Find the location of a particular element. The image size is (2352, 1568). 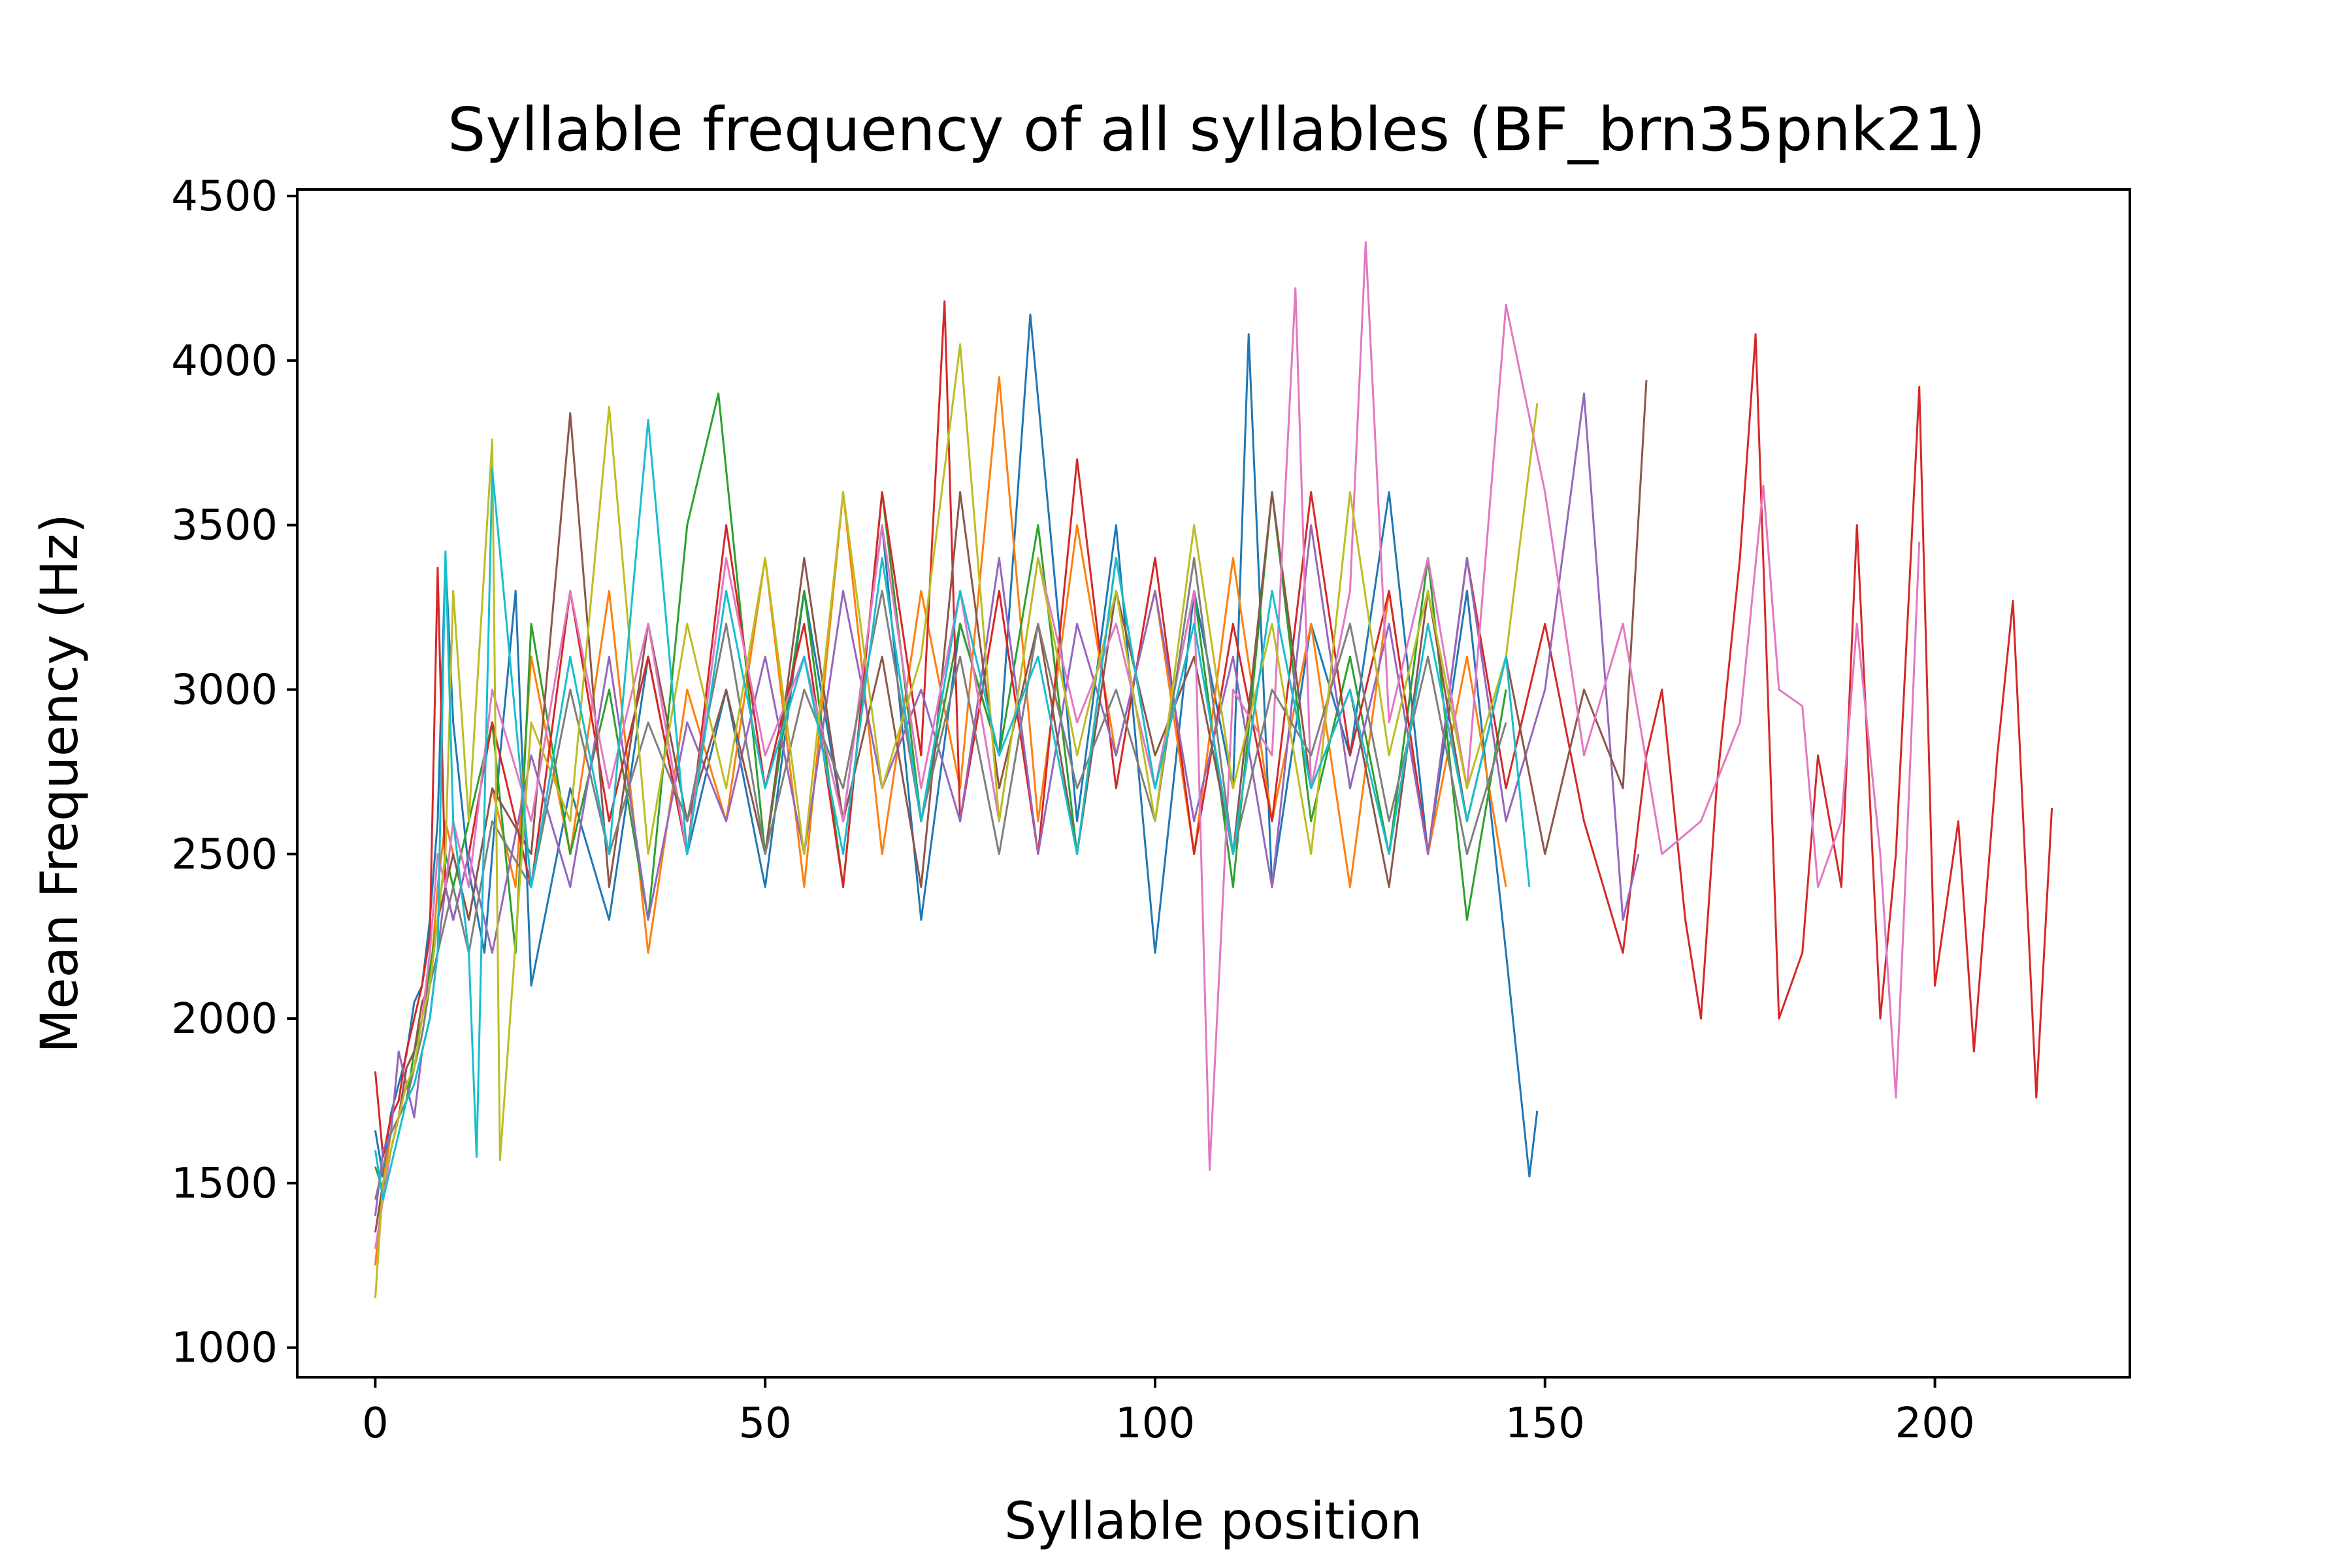

y-tick-label: 1000 is located at coordinates (224, 1348).